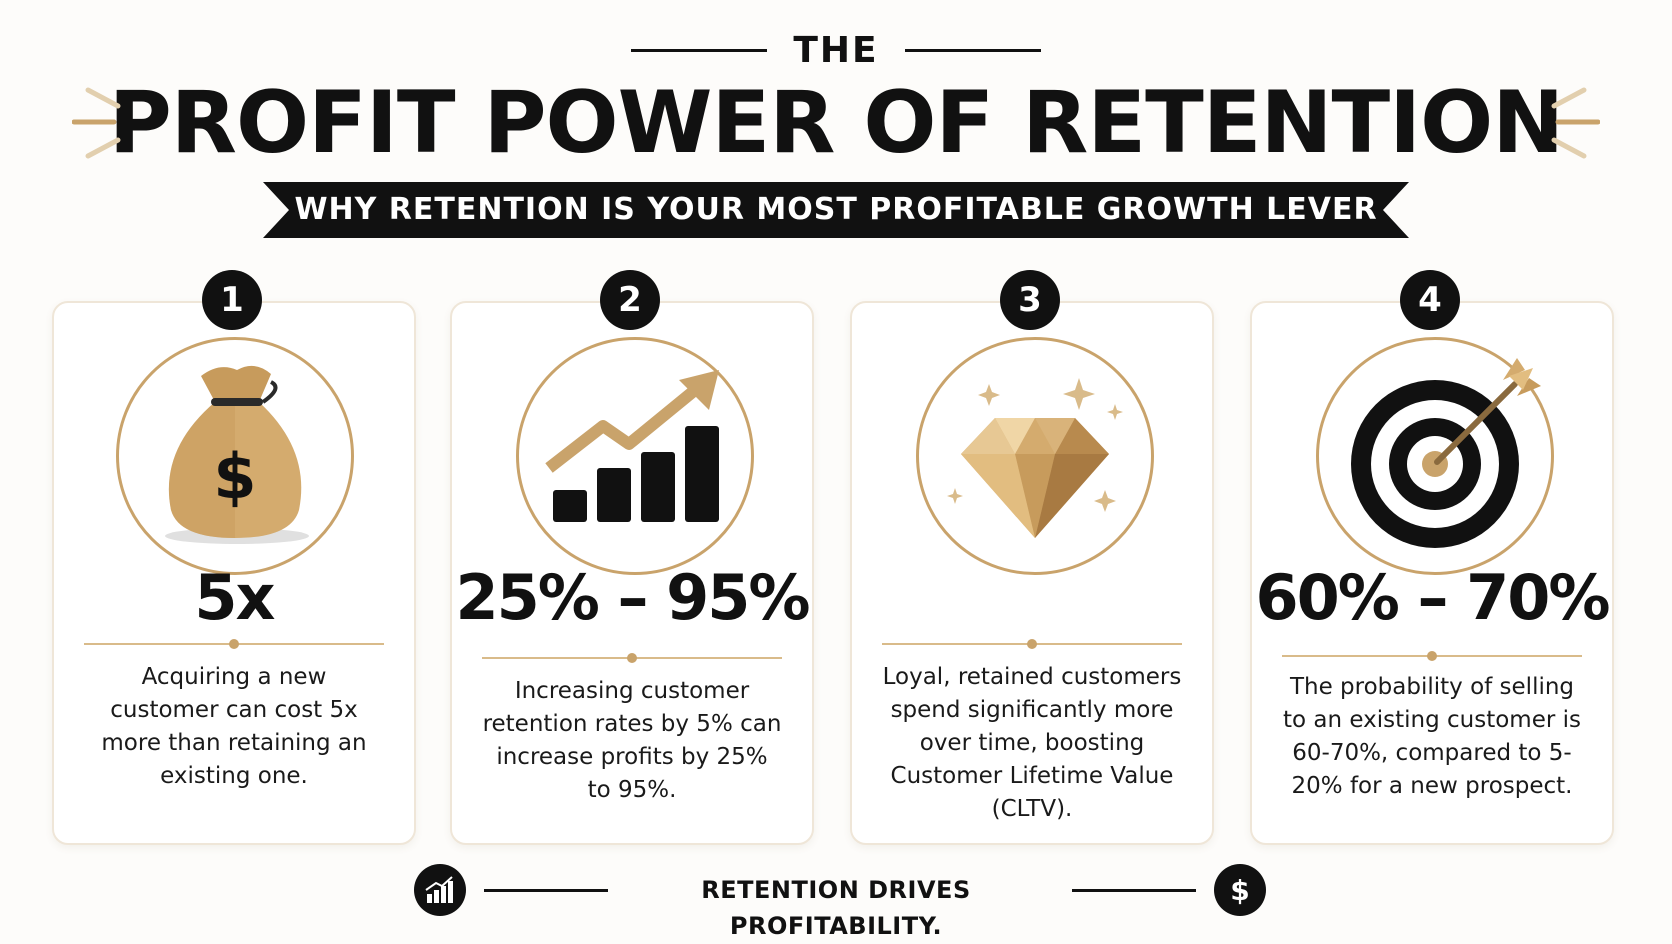 The width and height of the screenshot is (1672, 944). What do you see at coordinates (1433, 597) in the screenshot?
I see `stat-value: 60% – 70%` at bounding box center [1433, 597].